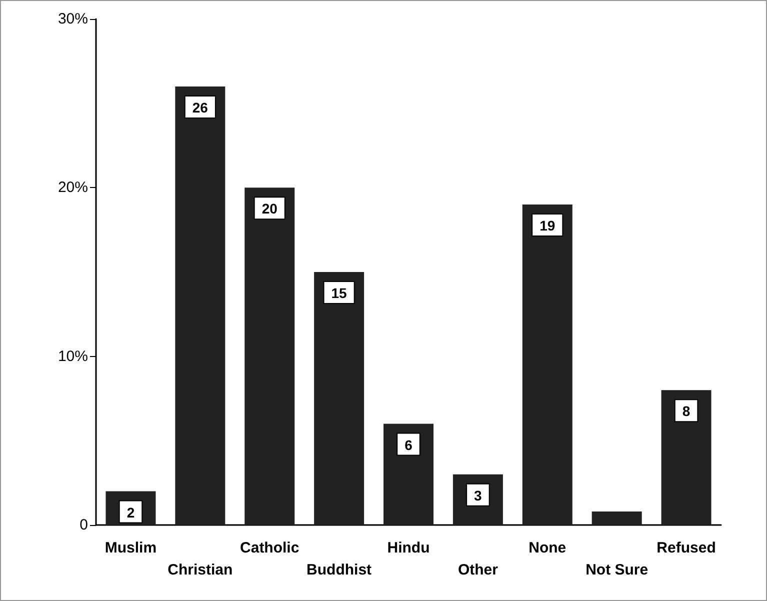  What do you see at coordinates (73, 187) in the screenshot?
I see `y-tick-label: 20%` at bounding box center [73, 187].